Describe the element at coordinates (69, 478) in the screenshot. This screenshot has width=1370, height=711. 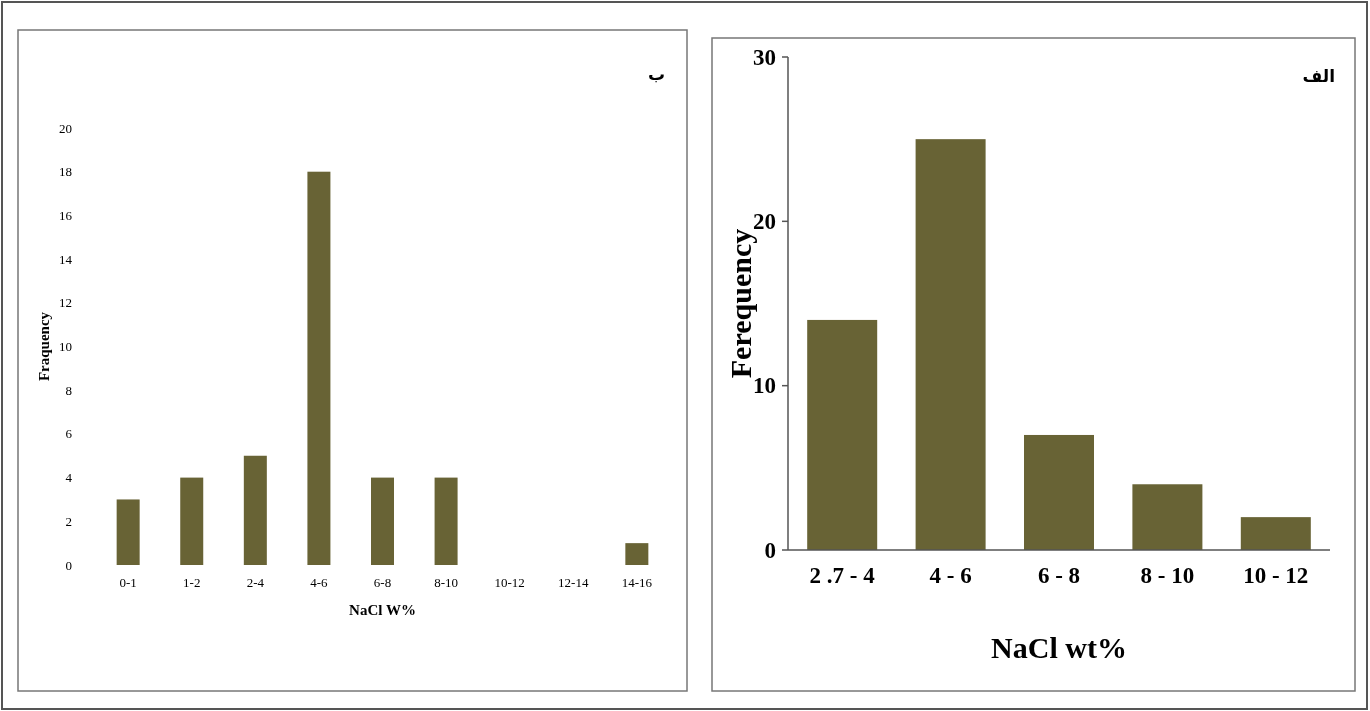
I see `y-tick-label: 4` at that location.